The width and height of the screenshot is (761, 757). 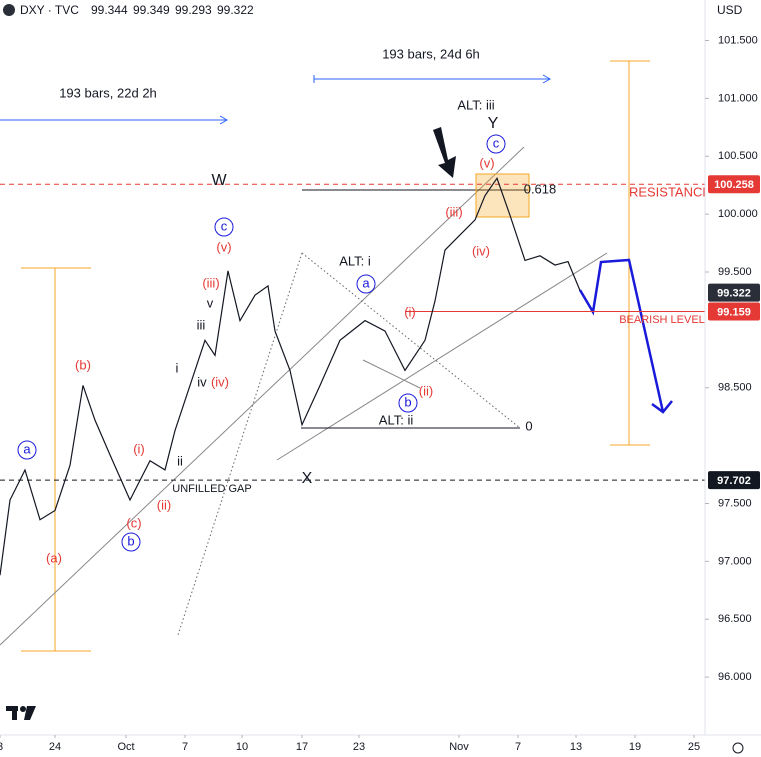 What do you see at coordinates (738, 40) in the screenshot?
I see `y-tick-label: 101.500` at bounding box center [738, 40].